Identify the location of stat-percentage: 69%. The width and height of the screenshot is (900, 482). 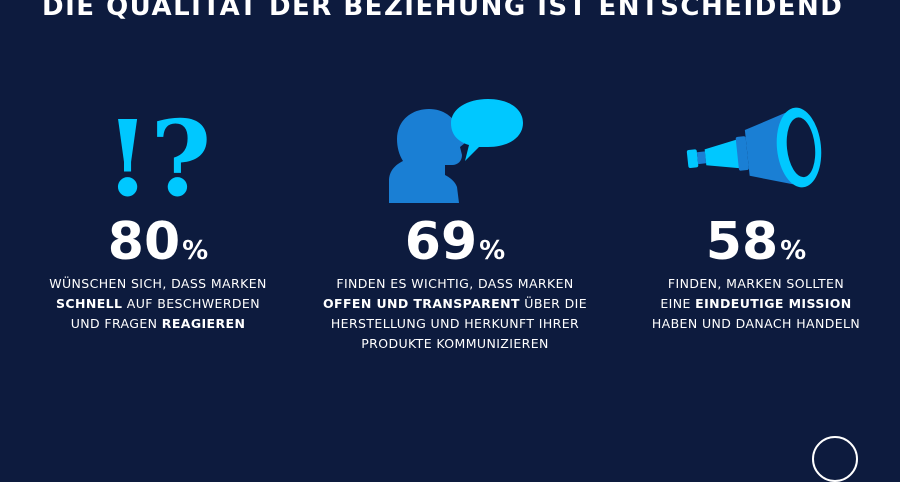
(455, 242).